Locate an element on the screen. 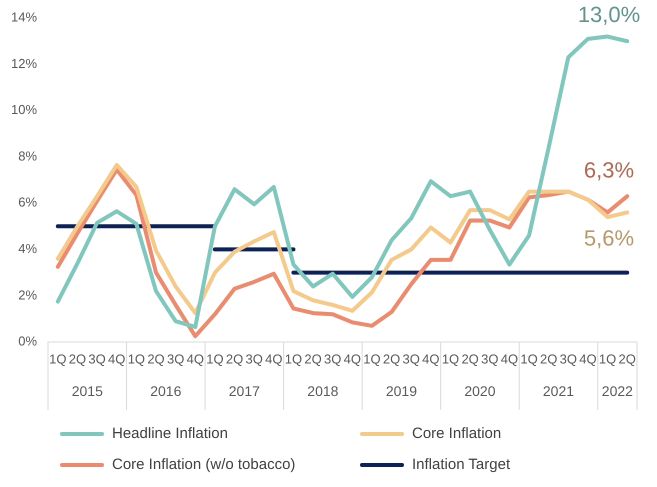  text: 2021 is located at coordinates (558, 390).